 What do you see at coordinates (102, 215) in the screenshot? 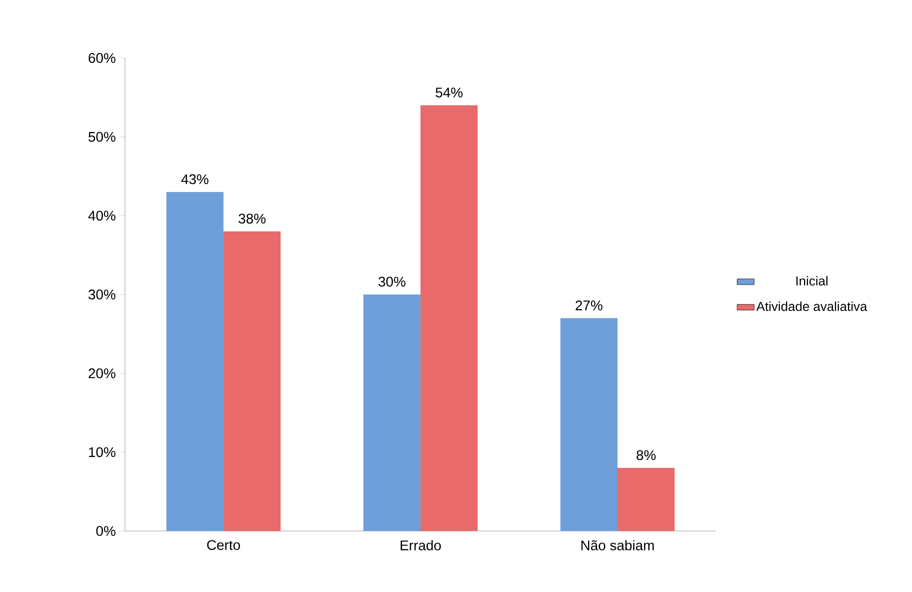
I see `y-tick-label: 40%` at bounding box center [102, 215].